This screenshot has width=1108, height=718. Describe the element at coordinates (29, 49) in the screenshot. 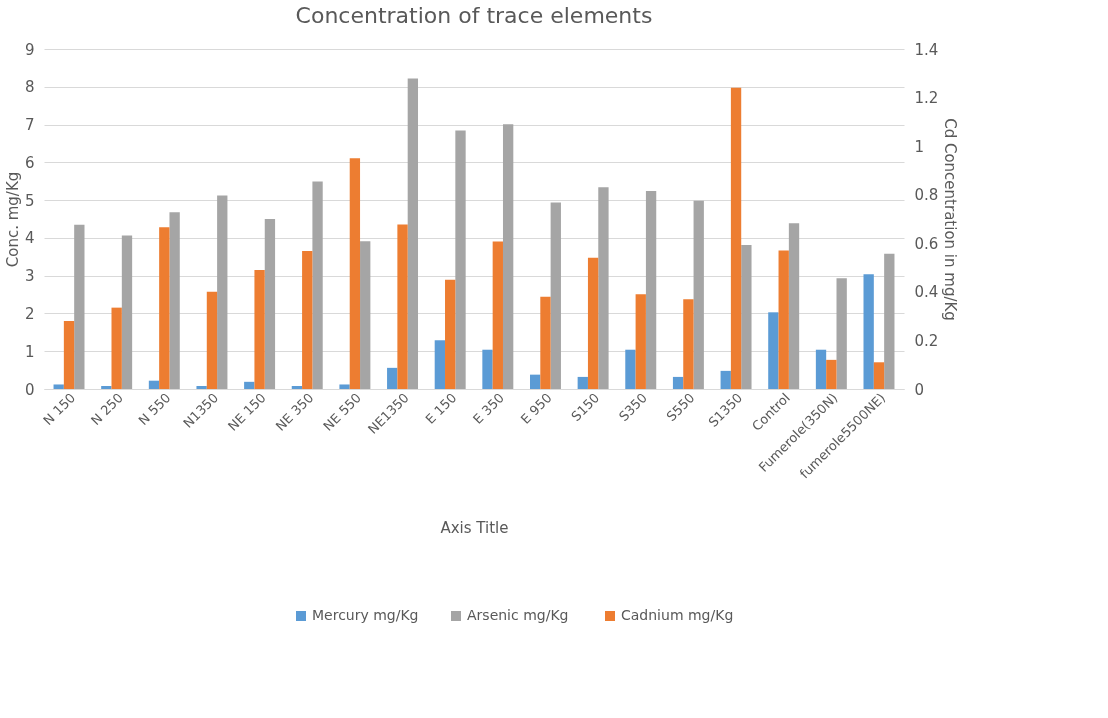

I see `y-tick-label: 9` at that location.